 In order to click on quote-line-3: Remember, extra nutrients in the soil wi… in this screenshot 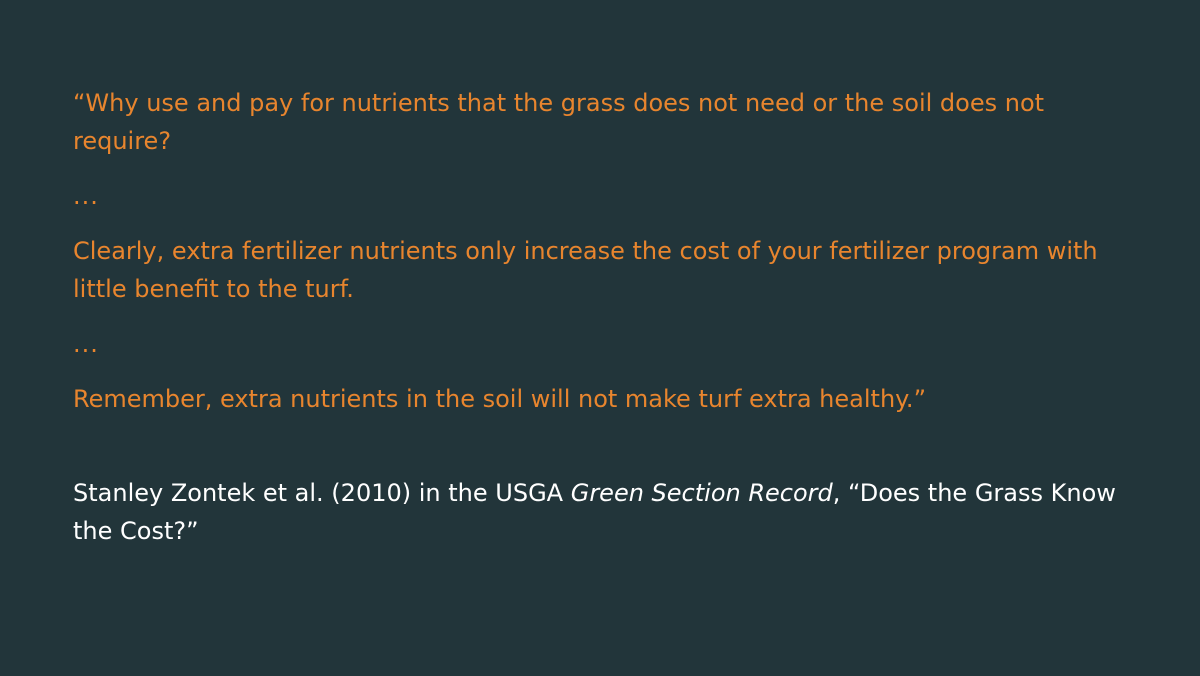, I will do `click(499, 399)`.